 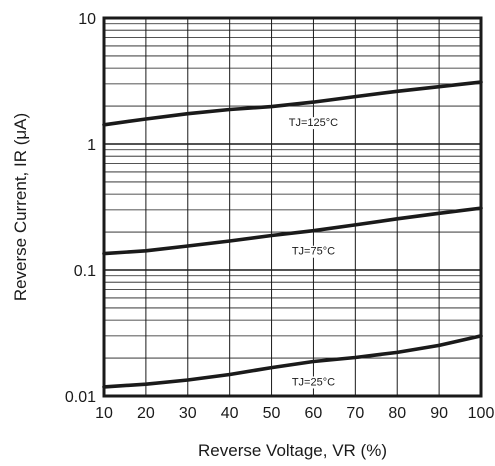 What do you see at coordinates (104, 413) in the screenshot?
I see `x-tick-label: 10` at bounding box center [104, 413].